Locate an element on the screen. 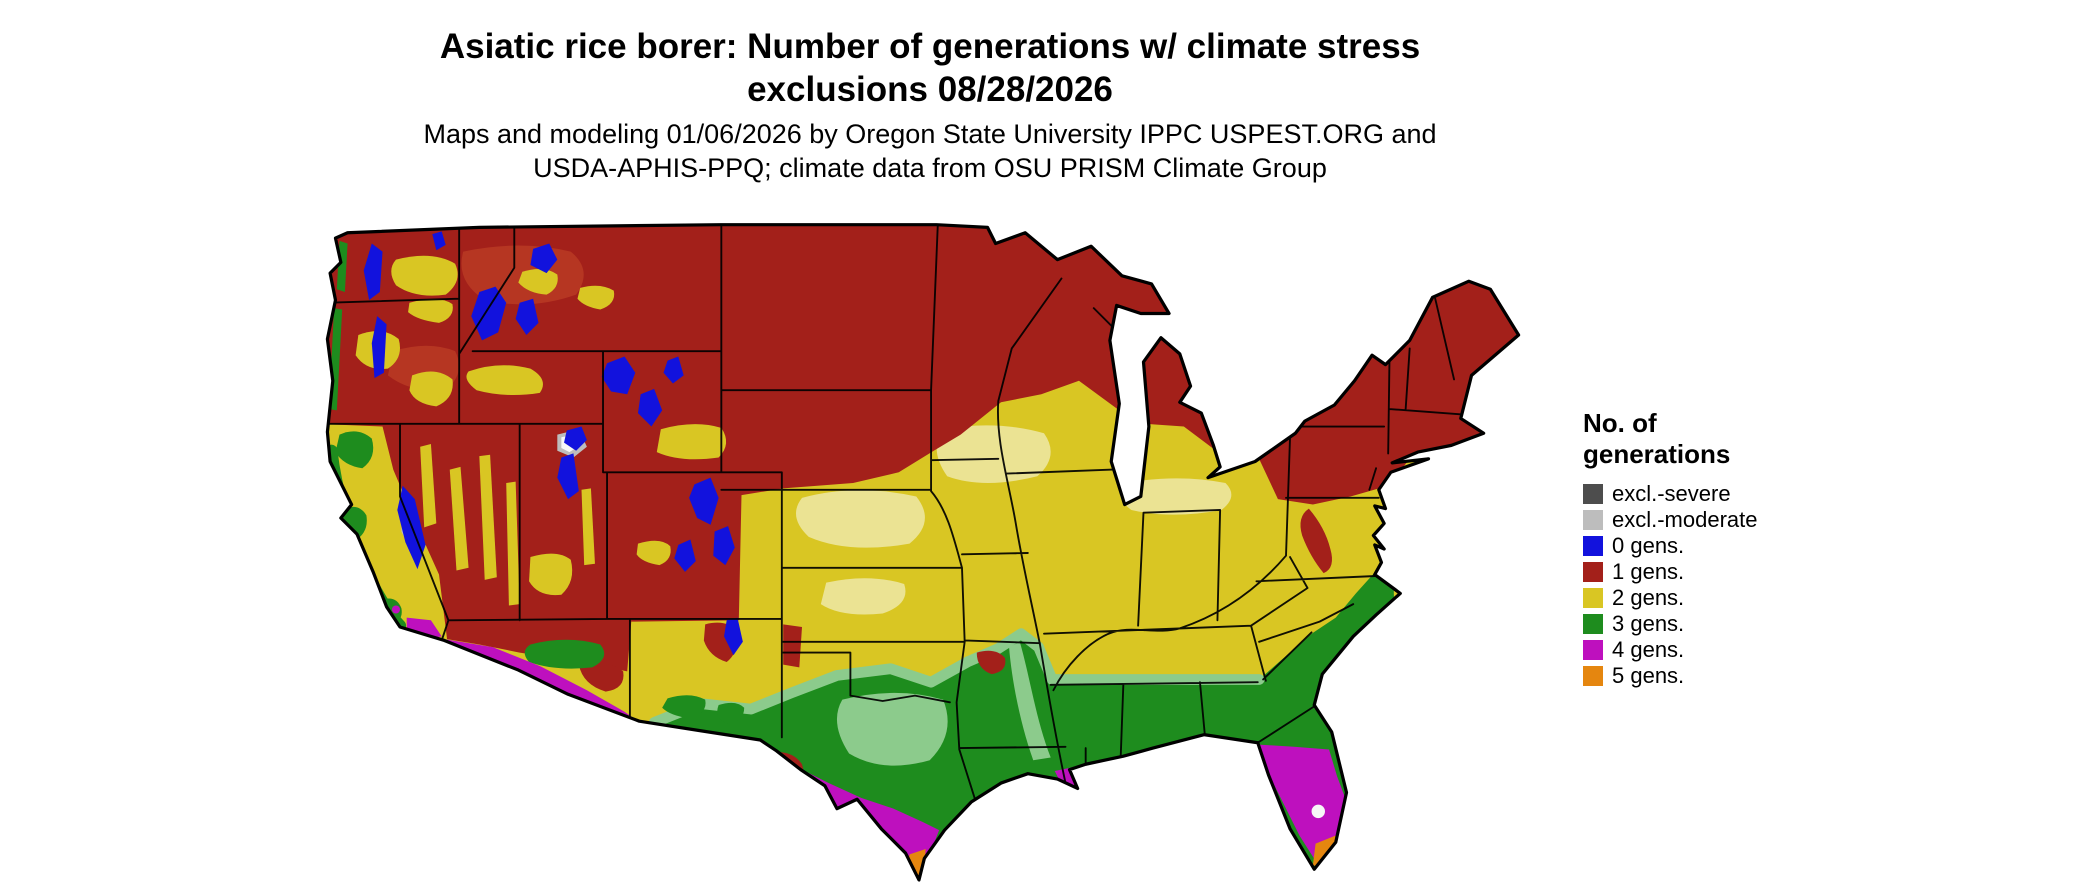 The height and width of the screenshot is (892, 2100). legend-swatch-0-gens is located at coordinates (1593, 546).